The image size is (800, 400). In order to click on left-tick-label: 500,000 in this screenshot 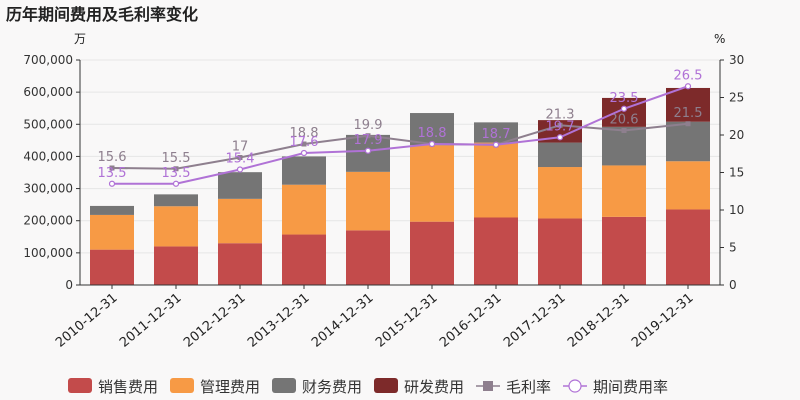, I will do `click(48, 124)`.